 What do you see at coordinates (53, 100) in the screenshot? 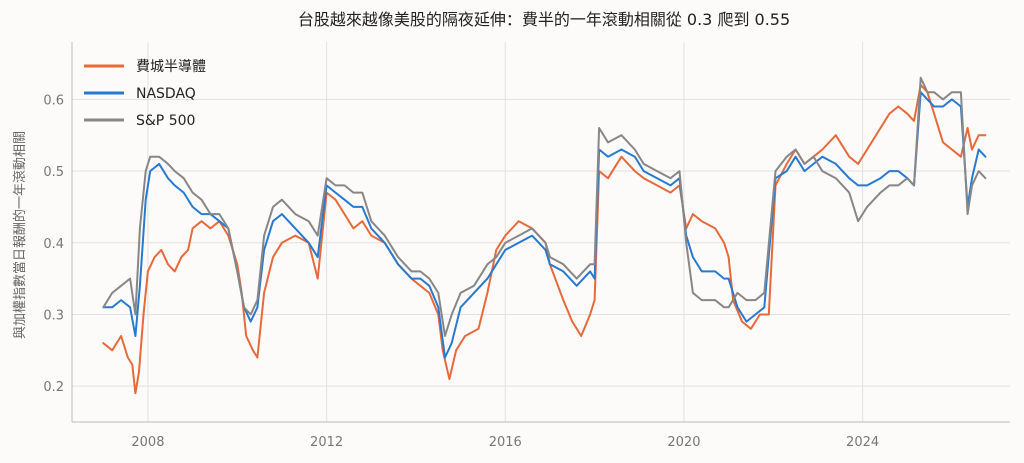
I see `y-tick-label: 0.6` at bounding box center [53, 100].